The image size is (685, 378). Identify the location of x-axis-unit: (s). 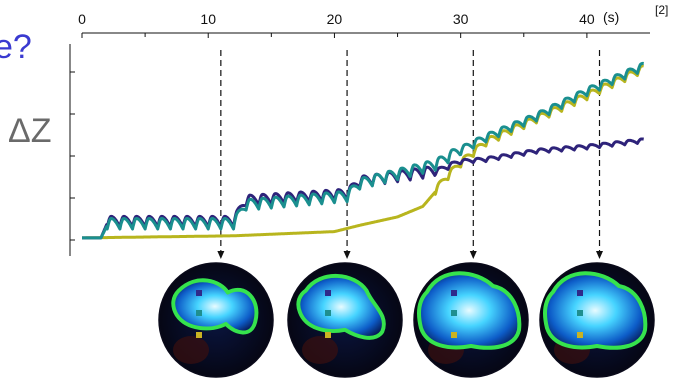
(611, 17).